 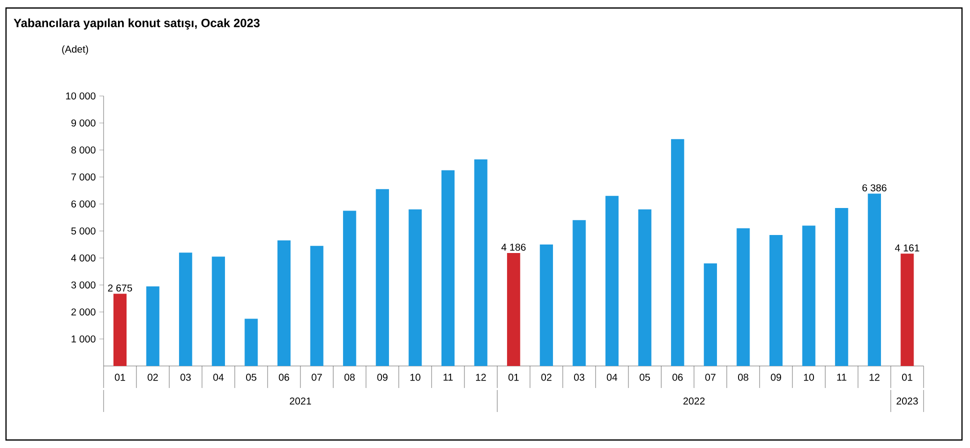 What do you see at coordinates (874, 188) in the screenshot?
I see `data-label: 6 386` at bounding box center [874, 188].